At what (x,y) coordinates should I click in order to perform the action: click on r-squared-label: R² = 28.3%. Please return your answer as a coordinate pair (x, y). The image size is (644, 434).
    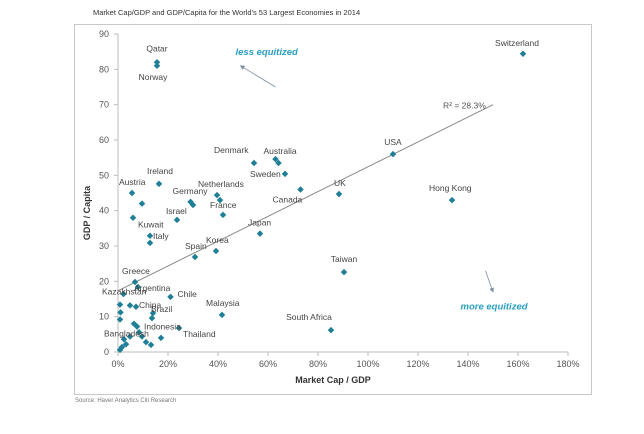
    Looking at the image, I should click on (464, 106).